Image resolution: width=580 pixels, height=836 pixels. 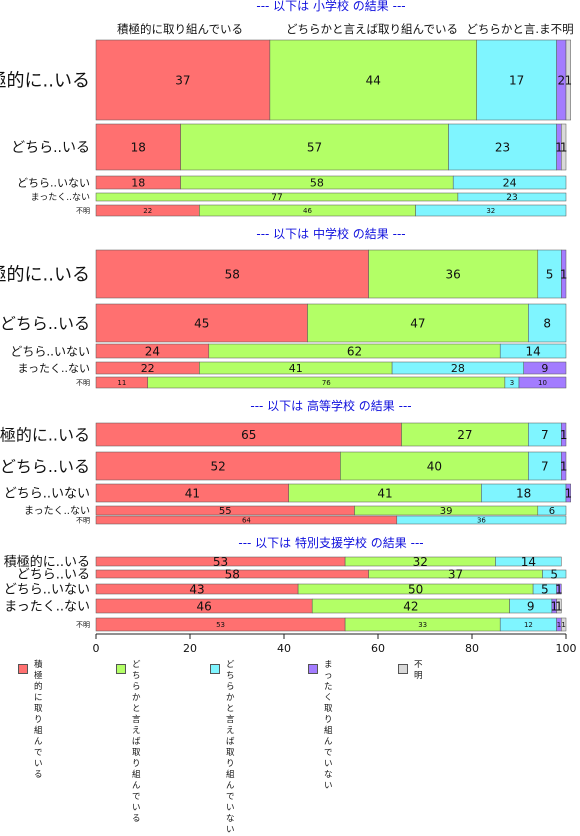 I want to click on panel-title: --- 以下は 高等学校 の結果 ---, so click(x=330, y=405).